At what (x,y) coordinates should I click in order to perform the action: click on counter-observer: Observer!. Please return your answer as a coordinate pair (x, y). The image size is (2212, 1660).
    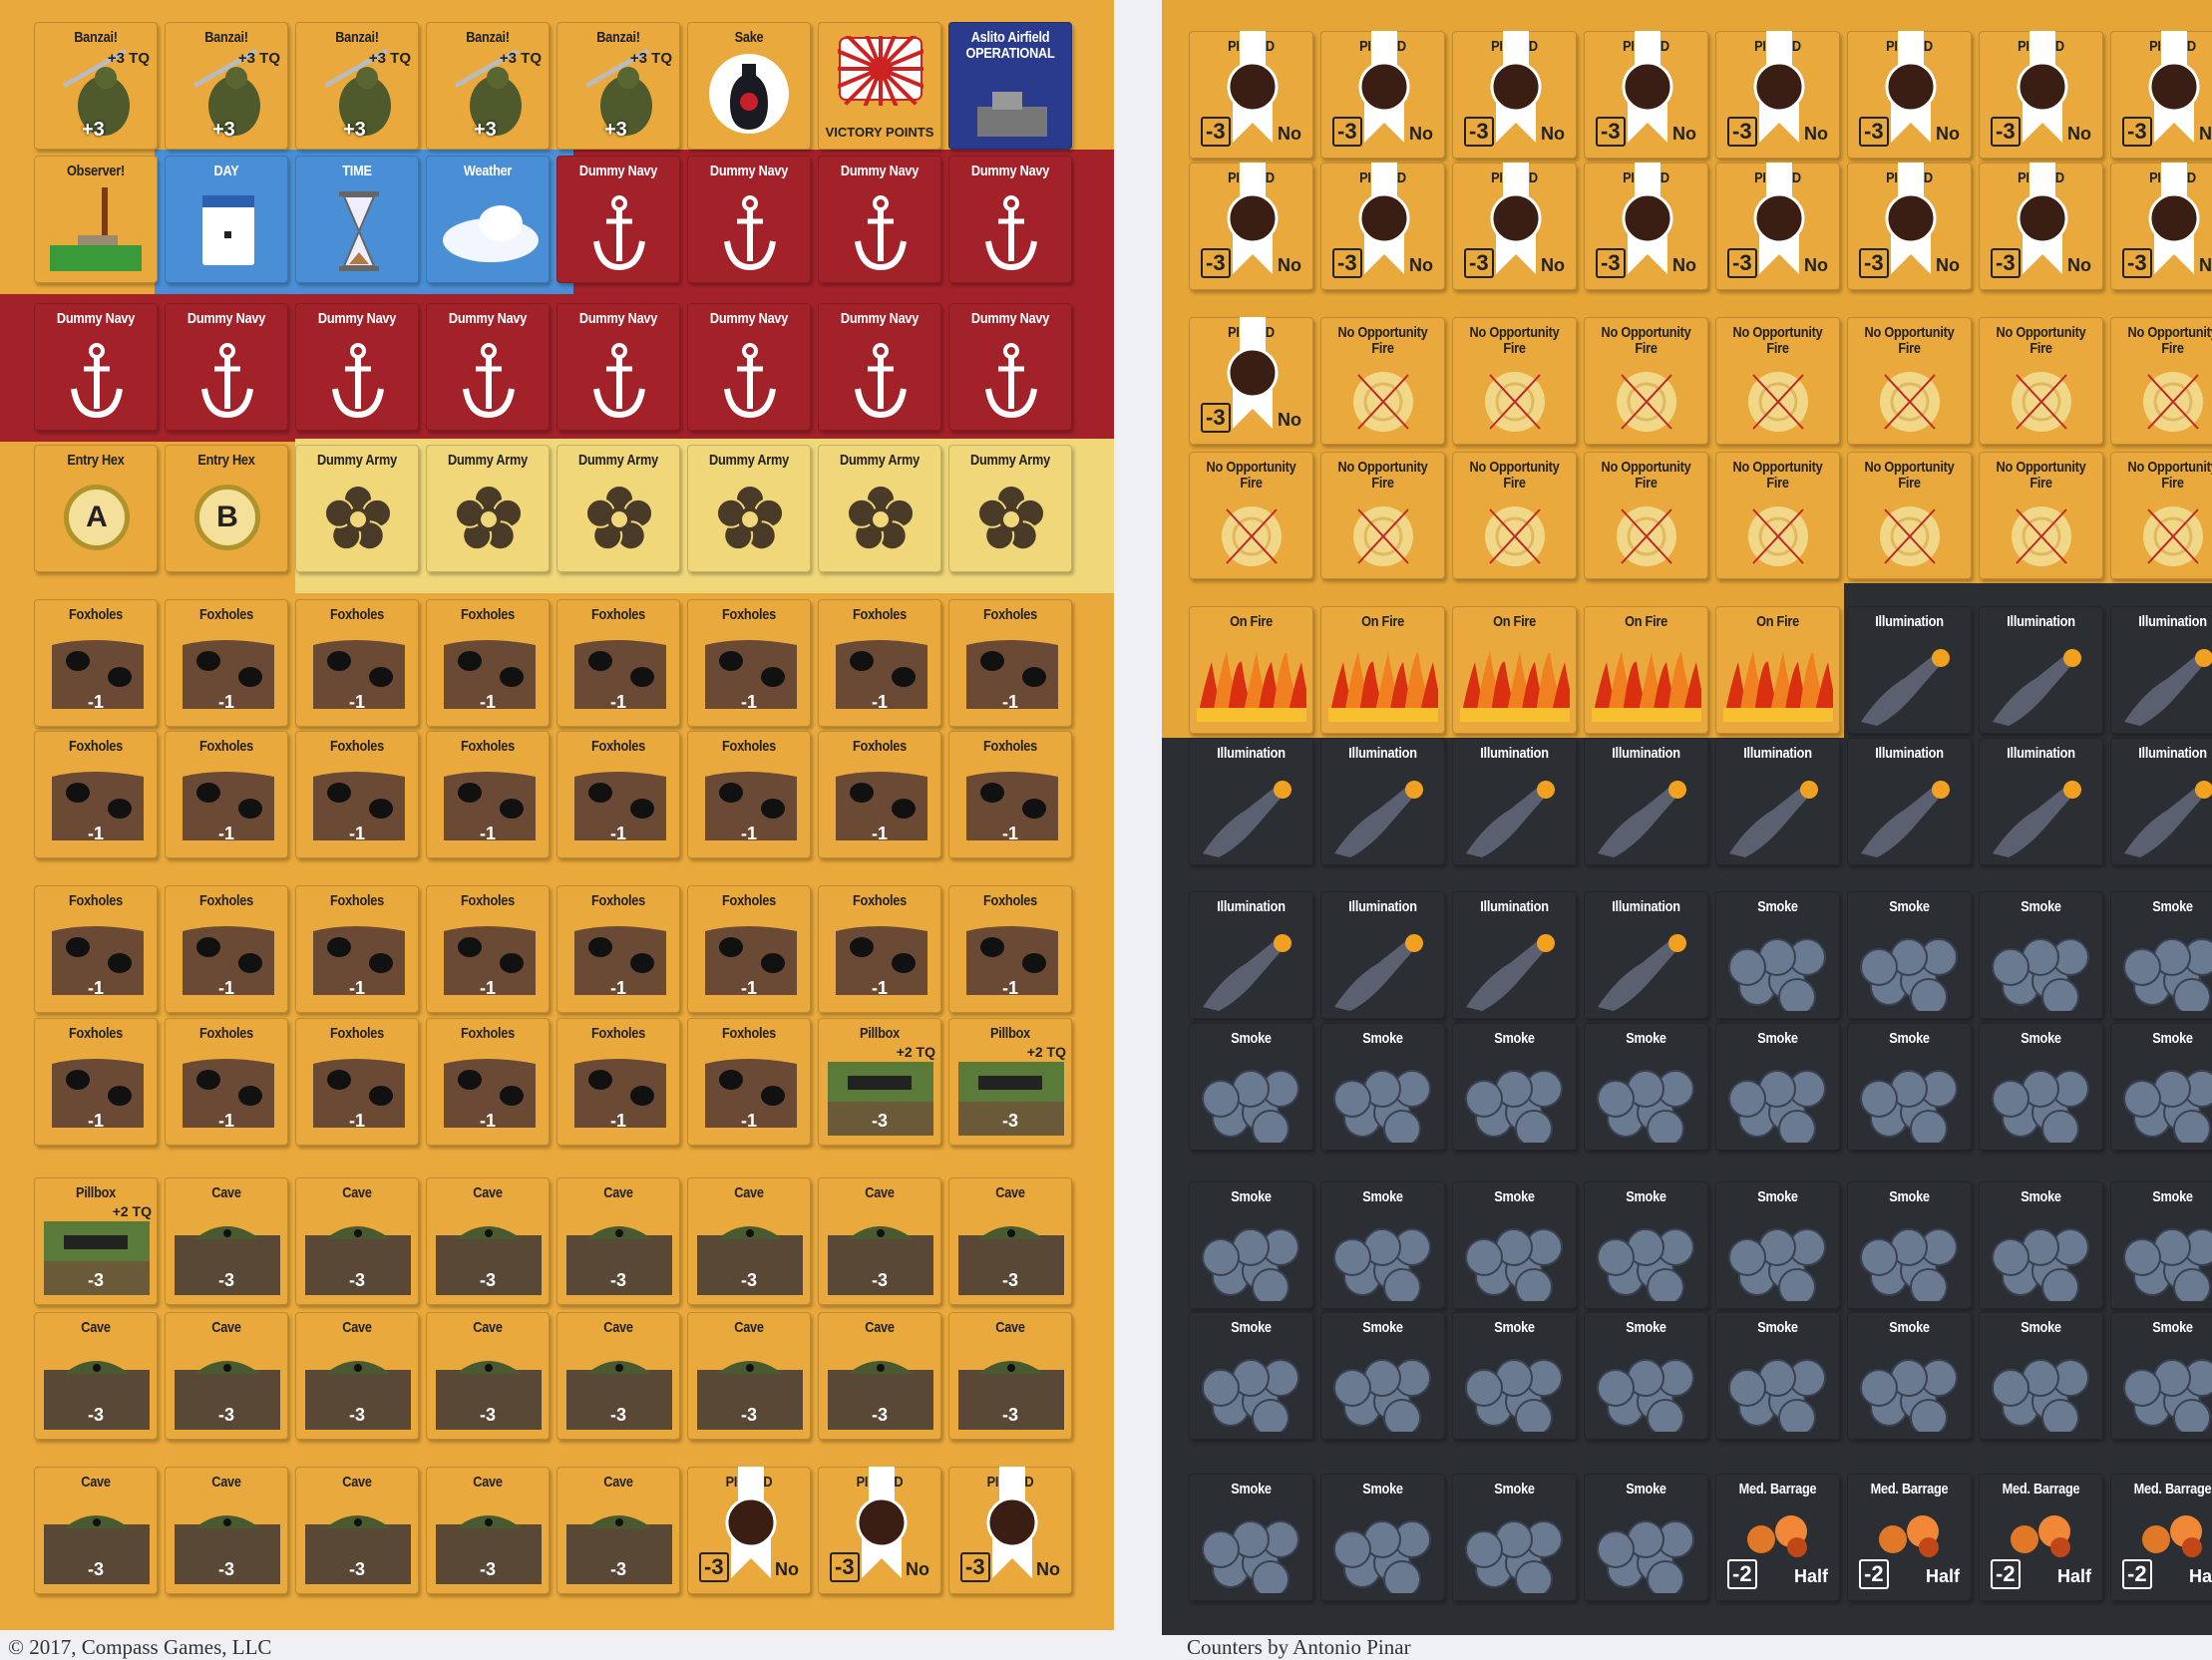
    Looking at the image, I should click on (96, 219).